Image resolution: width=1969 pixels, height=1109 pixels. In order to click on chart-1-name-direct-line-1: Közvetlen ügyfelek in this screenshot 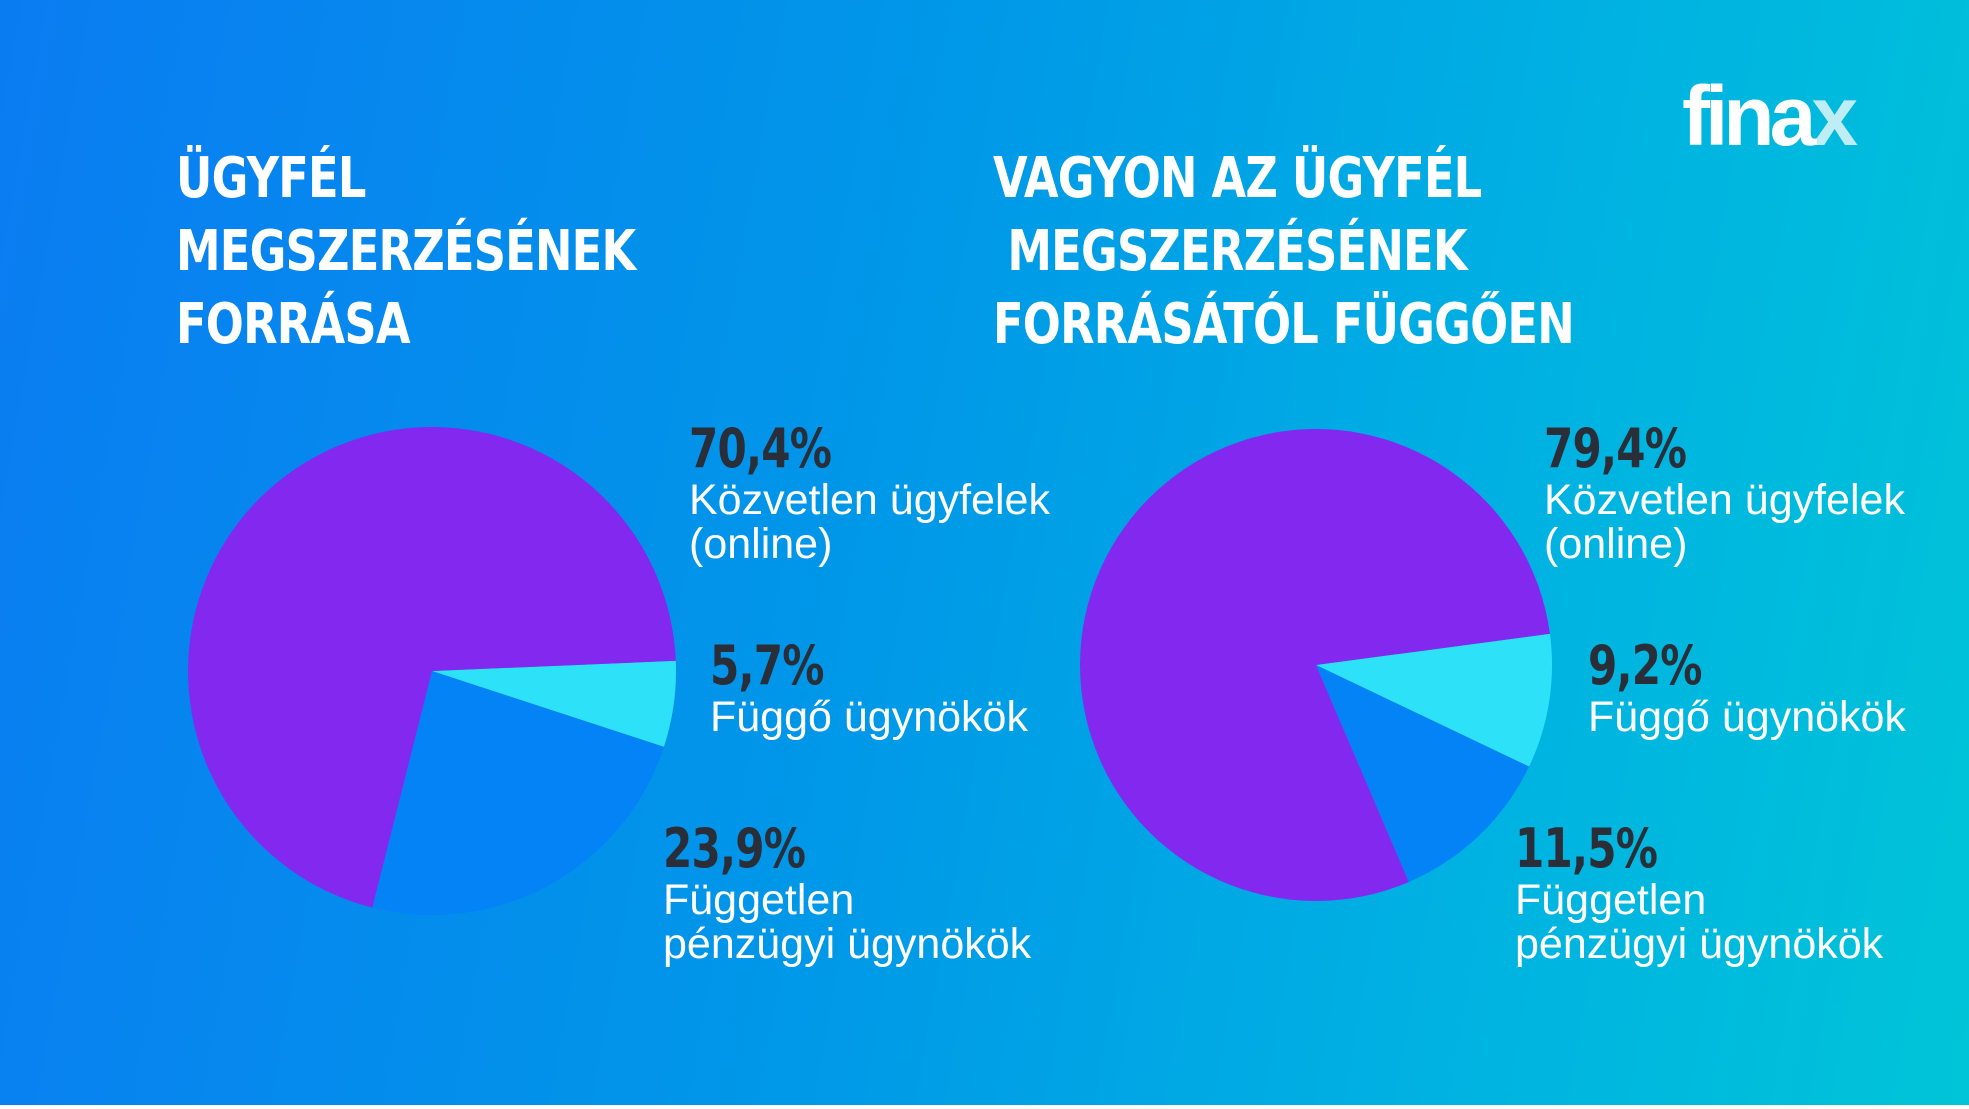, I will do `click(869, 500)`.